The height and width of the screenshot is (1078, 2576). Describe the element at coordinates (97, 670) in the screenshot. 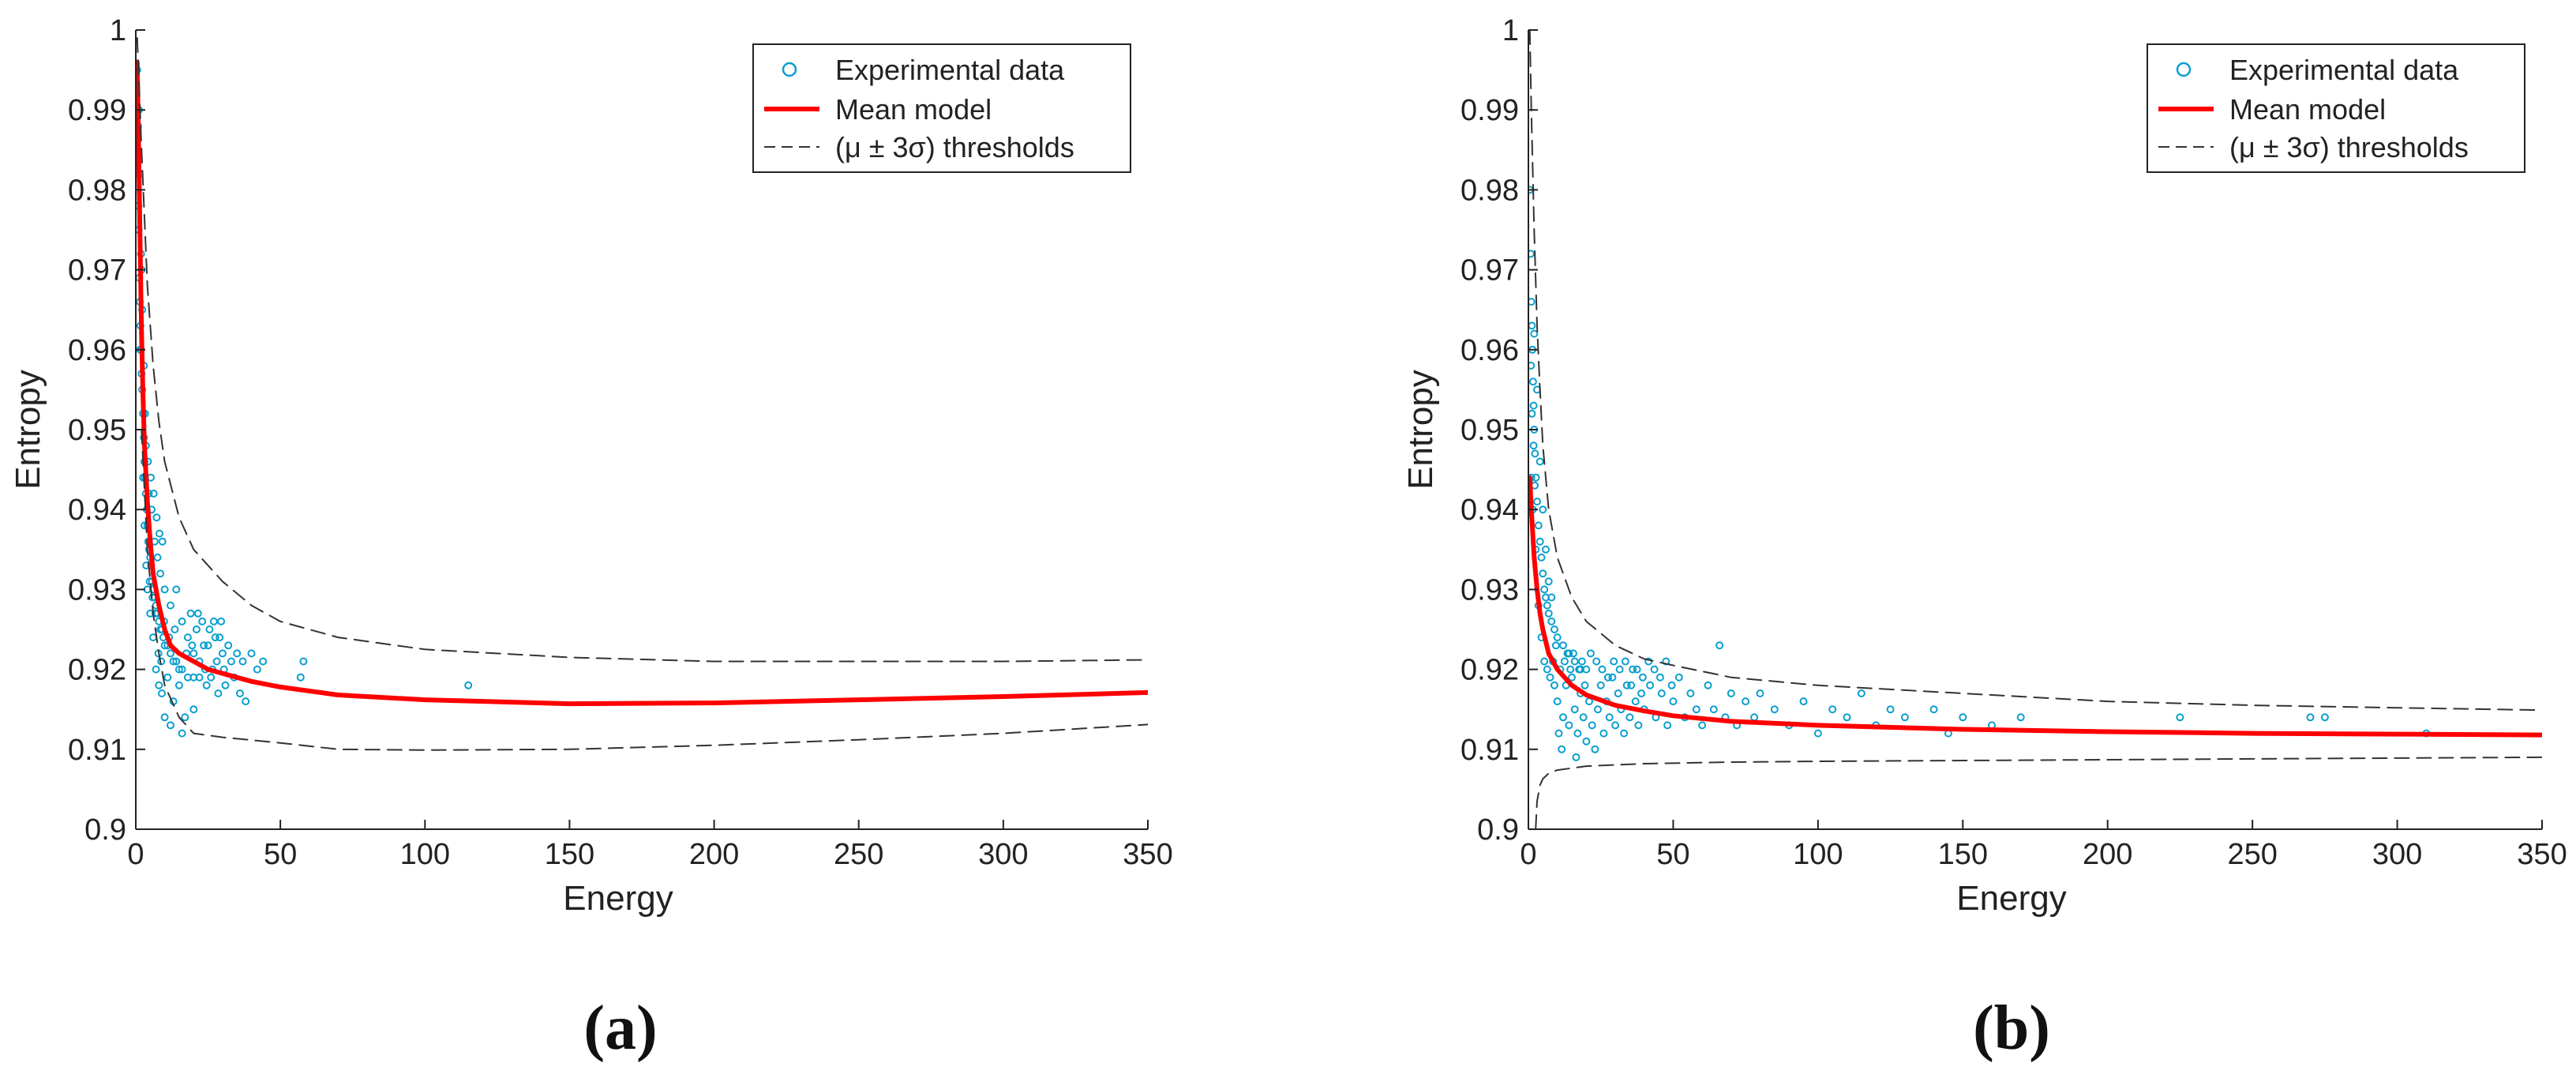

I see `y-tick-label: 0.92` at that location.